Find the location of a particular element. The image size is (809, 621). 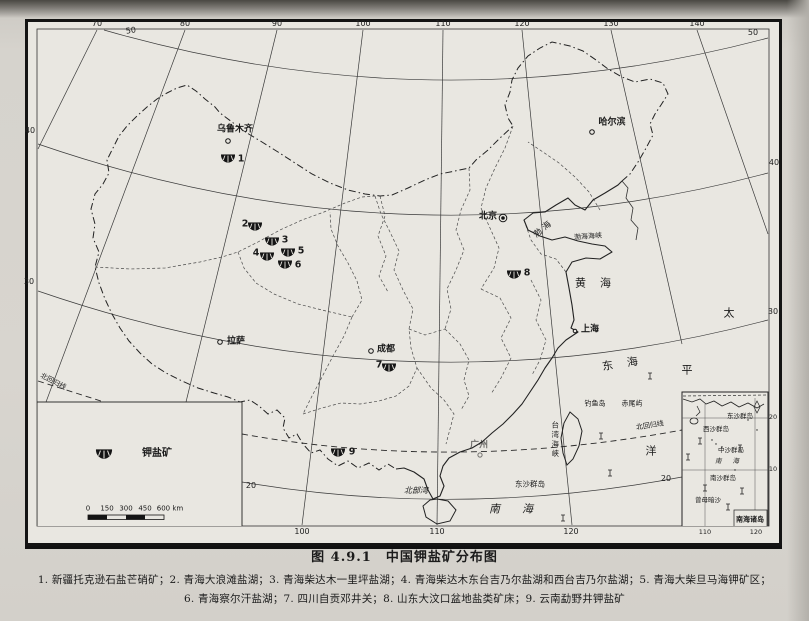

inset-label-nansha: 南沙群岛 is located at coordinates (723, 477).